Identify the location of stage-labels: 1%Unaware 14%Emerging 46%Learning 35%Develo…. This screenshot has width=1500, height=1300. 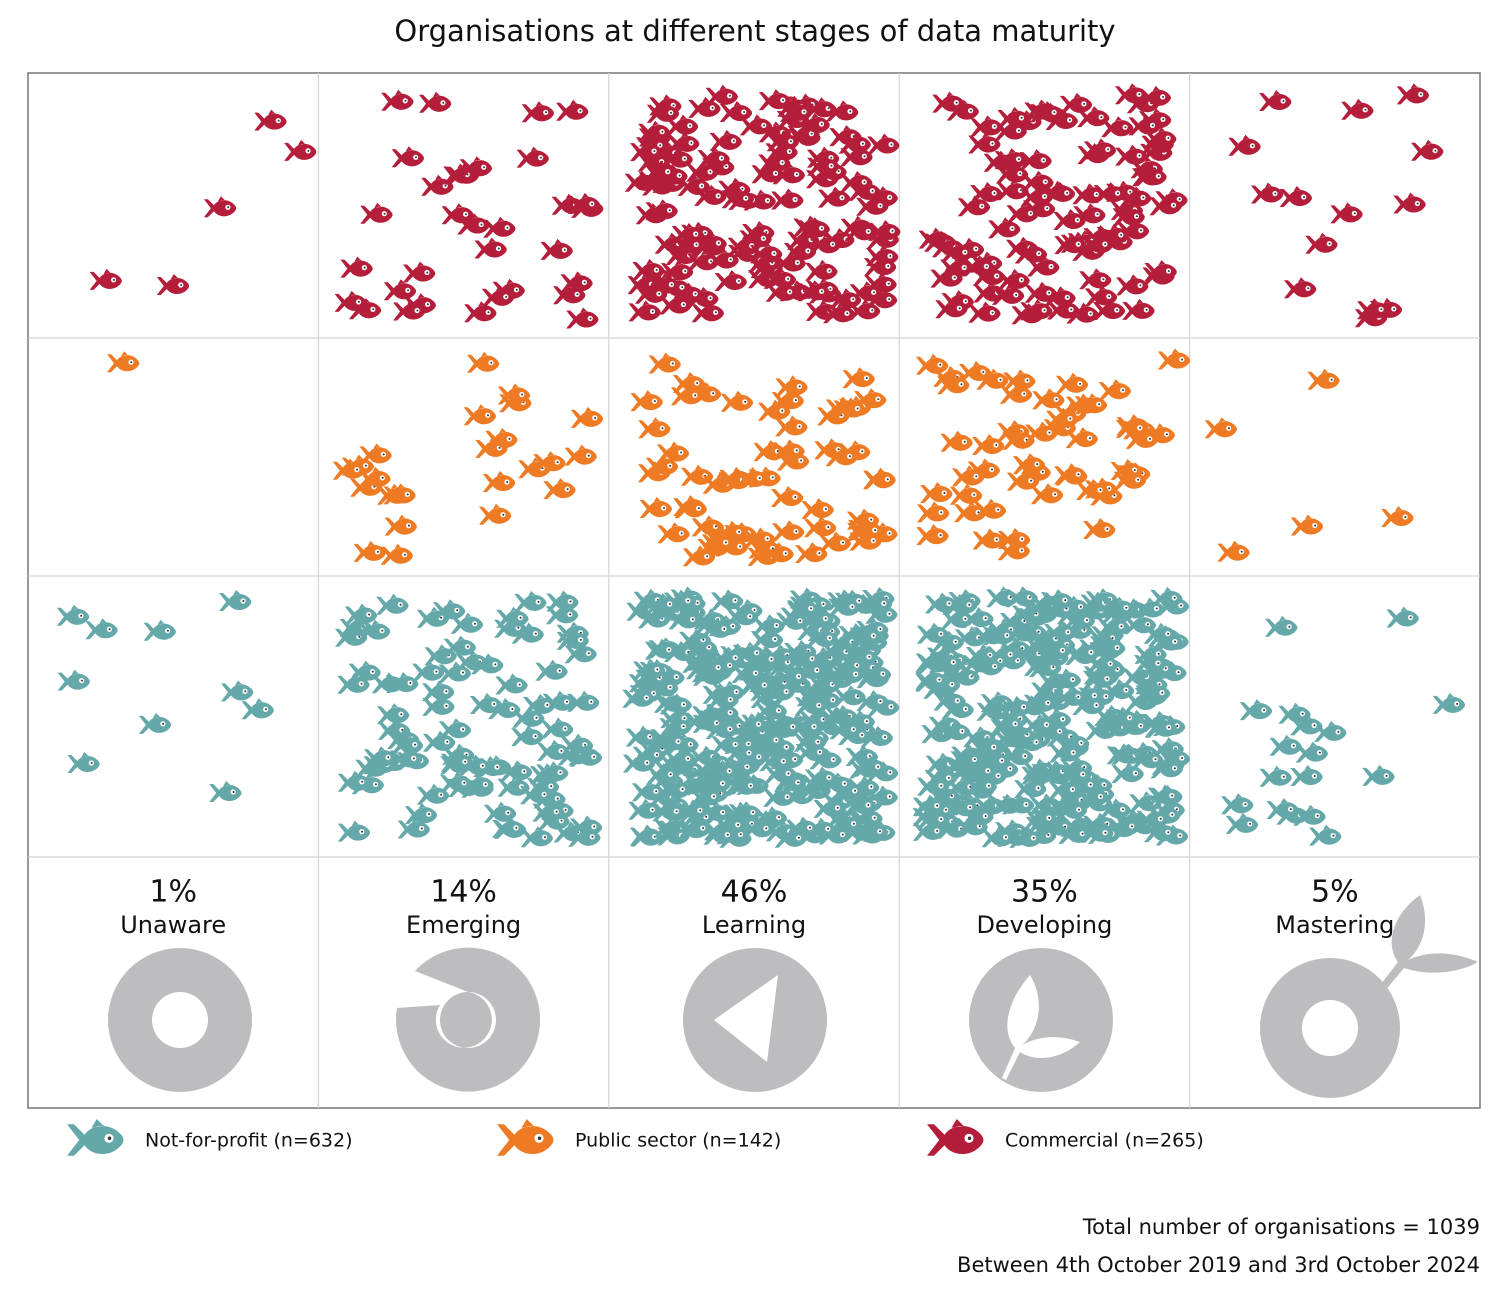
(757, 907).